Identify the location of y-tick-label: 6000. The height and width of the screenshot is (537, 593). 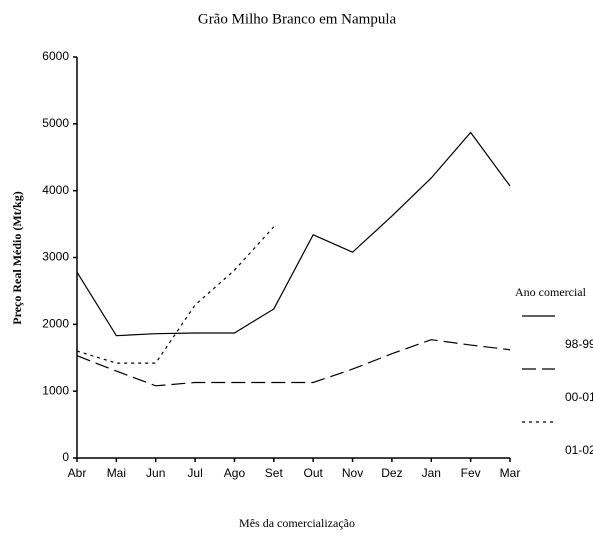
(55, 56).